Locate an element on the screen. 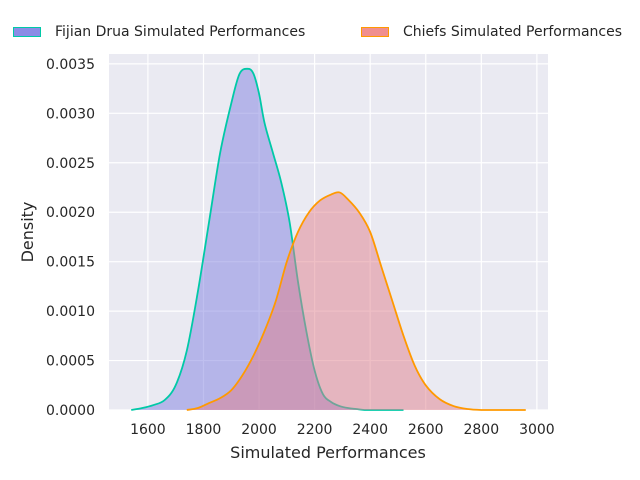  y-tick-label: 0.0015 is located at coordinates (70, 263).